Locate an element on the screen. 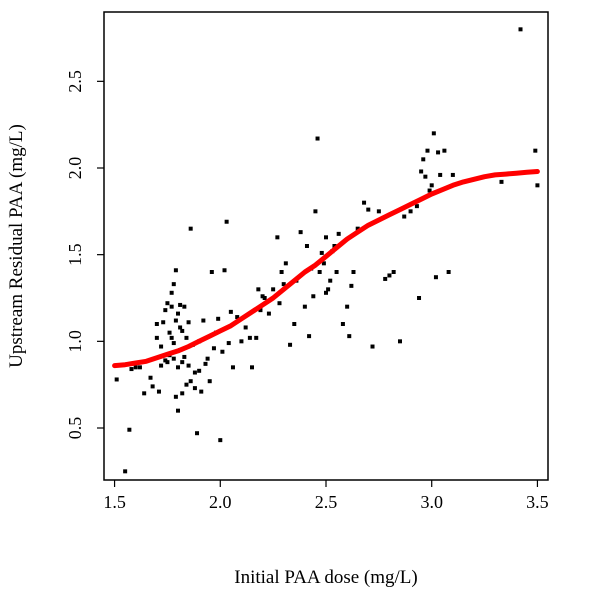 The image size is (600, 600). x-tick-label: 3.0 is located at coordinates (431, 502).